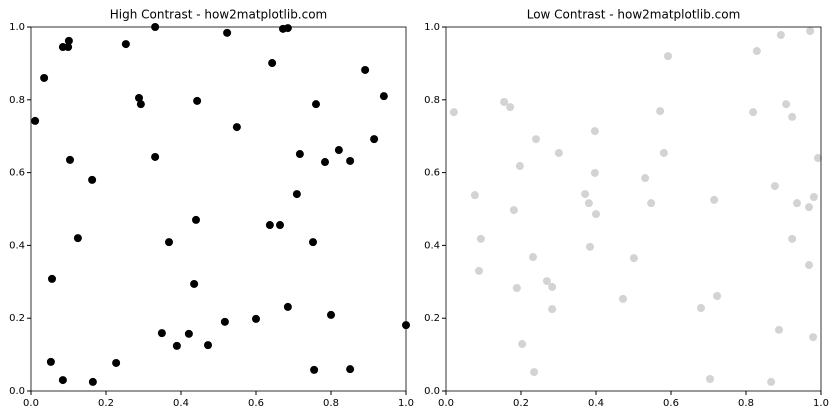 The width and height of the screenshot is (840, 420). I want to click on y-tick-label: 0.2, so click(432, 318).